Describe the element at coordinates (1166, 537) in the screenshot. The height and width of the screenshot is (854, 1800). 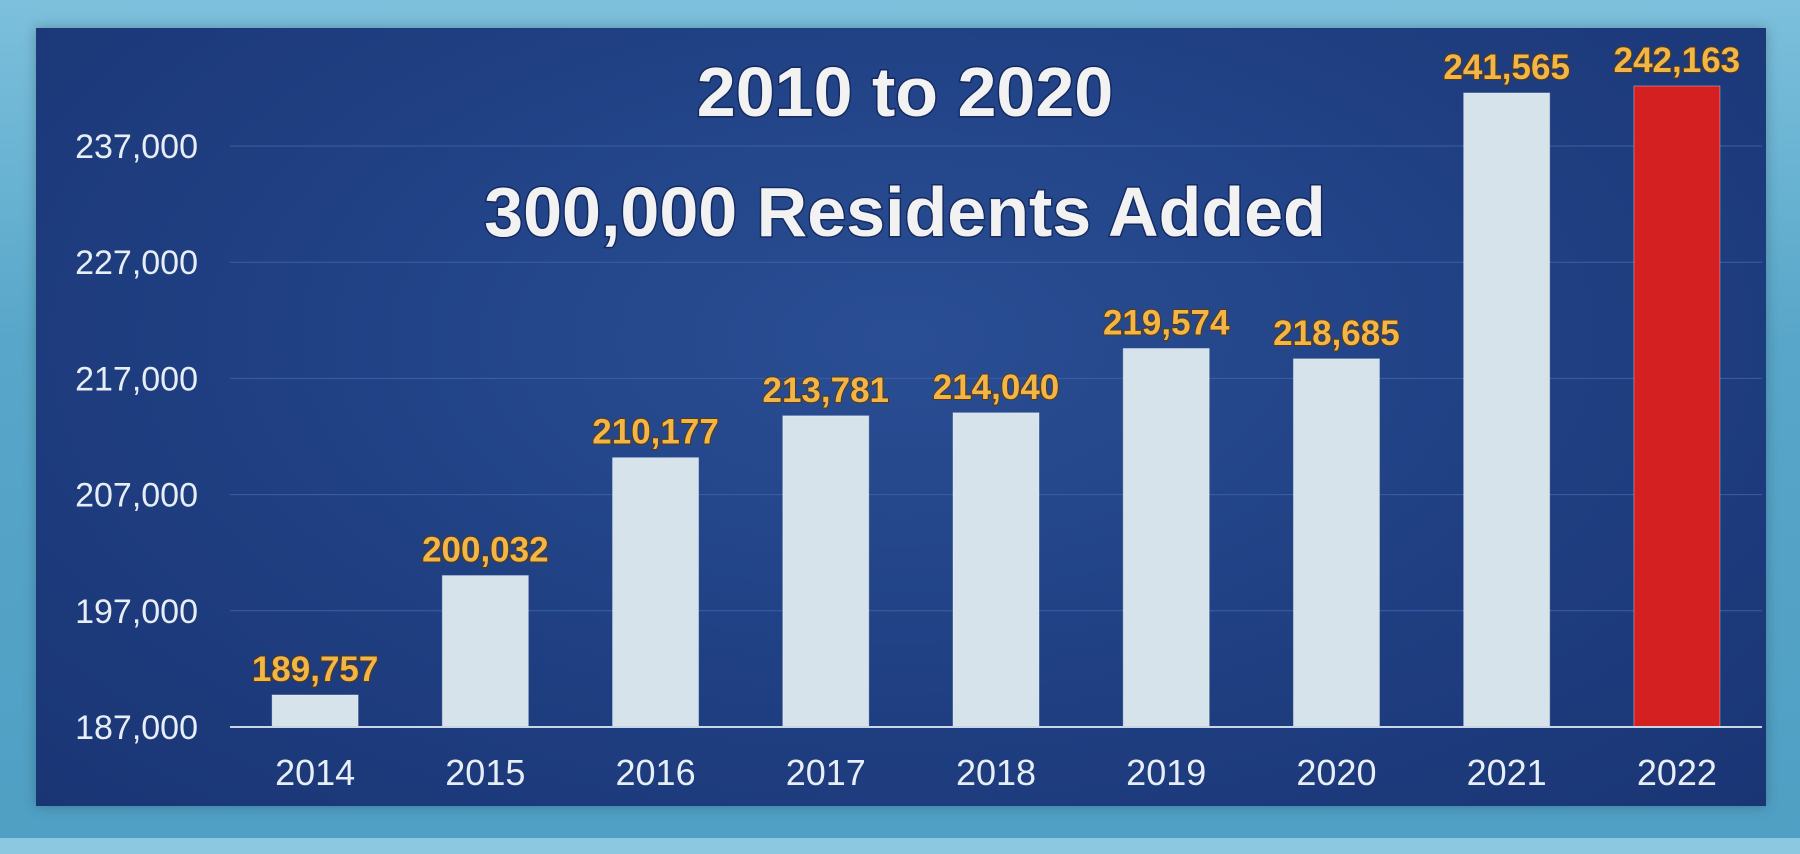
I see `bar-2019` at that location.